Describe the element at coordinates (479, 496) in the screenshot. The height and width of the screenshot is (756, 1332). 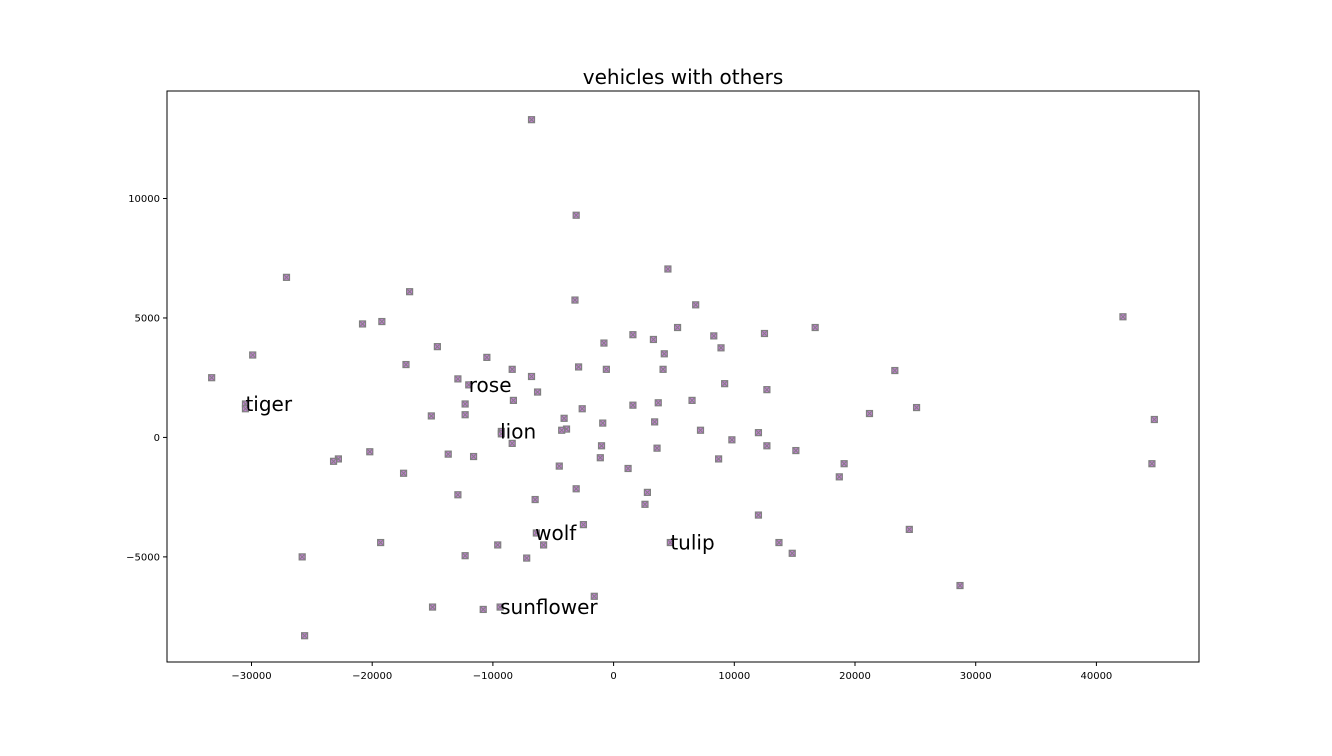
I see `annotations-layer: tiger rose lion wolf tulip sunflower` at that location.